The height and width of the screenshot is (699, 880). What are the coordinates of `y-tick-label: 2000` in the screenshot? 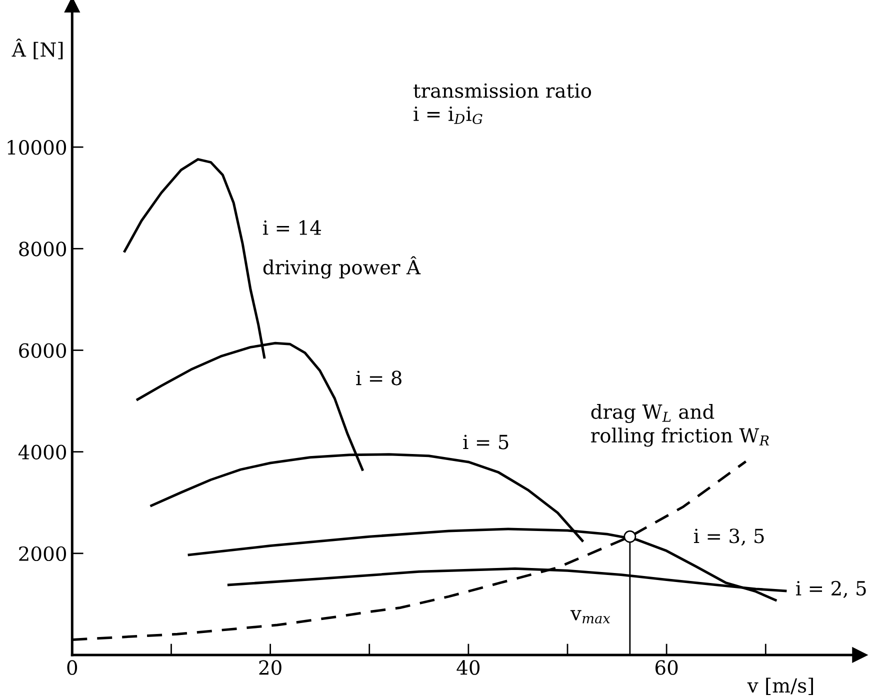 It's located at (42, 554).